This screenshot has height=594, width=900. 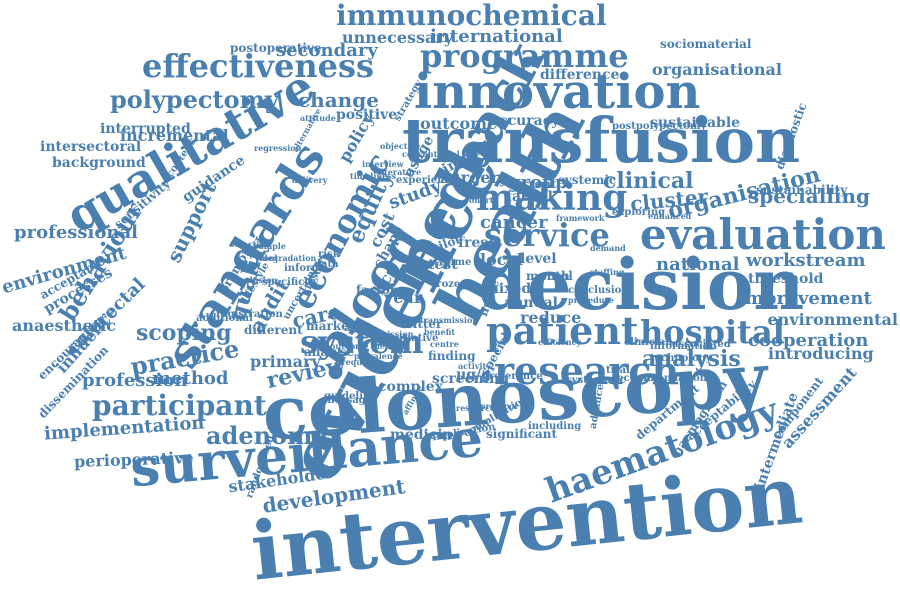 I want to click on word-registration: registration, so click(x=249, y=314).